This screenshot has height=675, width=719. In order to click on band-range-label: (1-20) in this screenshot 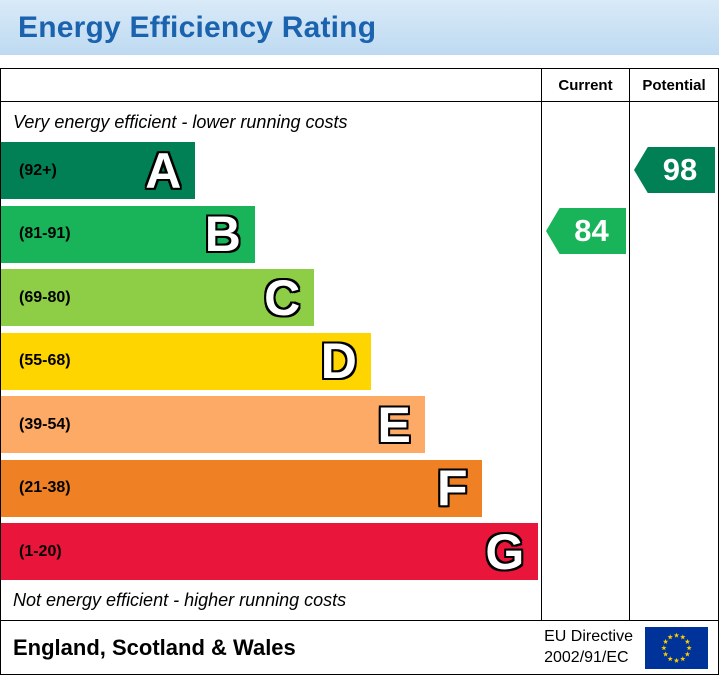, I will do `click(40, 551)`.